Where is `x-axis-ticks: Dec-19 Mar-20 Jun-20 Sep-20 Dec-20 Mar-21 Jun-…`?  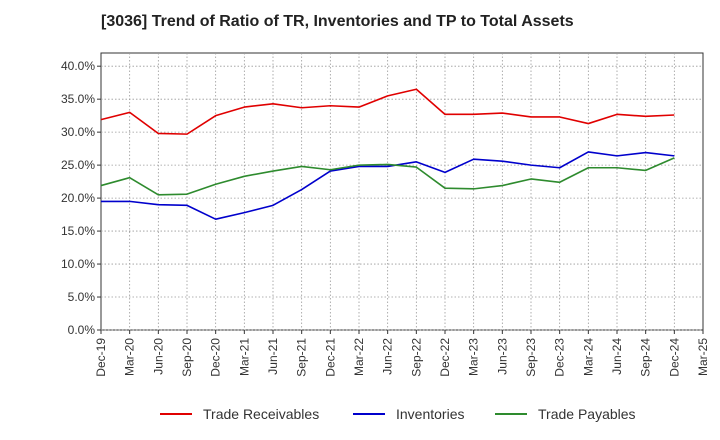 x-axis-ticks: Dec-19 Mar-20 Jun-20 Sep-20 Dec-20 Mar-21 Jun-… is located at coordinates (402, 353).